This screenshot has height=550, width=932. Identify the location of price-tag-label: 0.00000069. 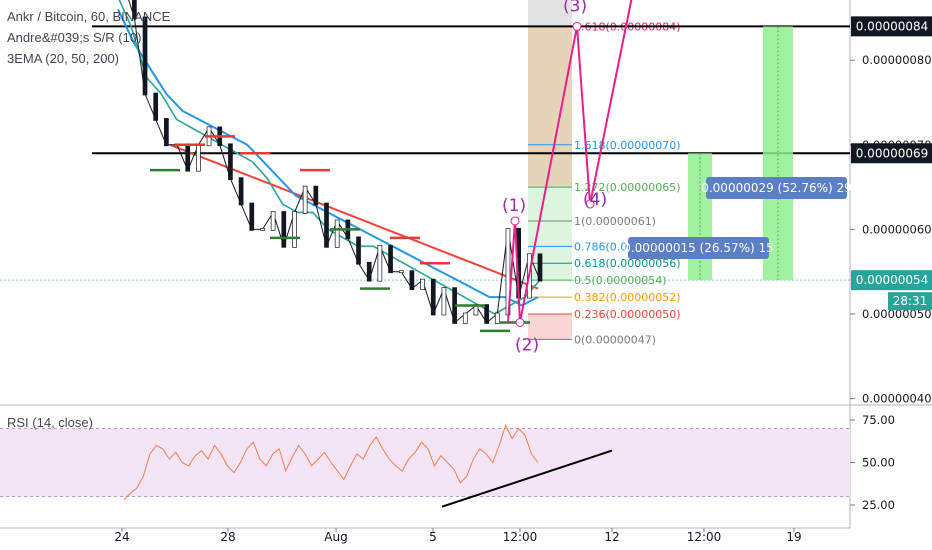
(892, 153).